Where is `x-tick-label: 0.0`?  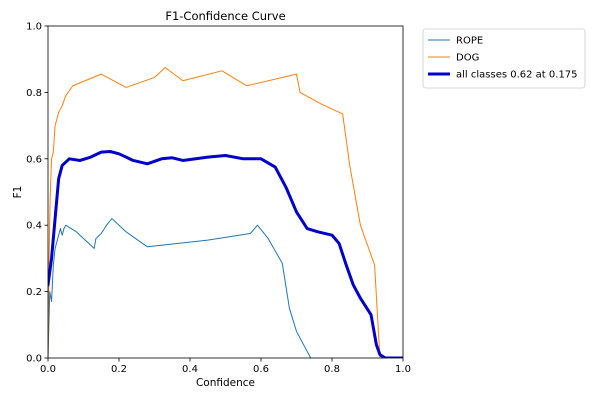
x-tick-label: 0.0 is located at coordinates (48, 369).